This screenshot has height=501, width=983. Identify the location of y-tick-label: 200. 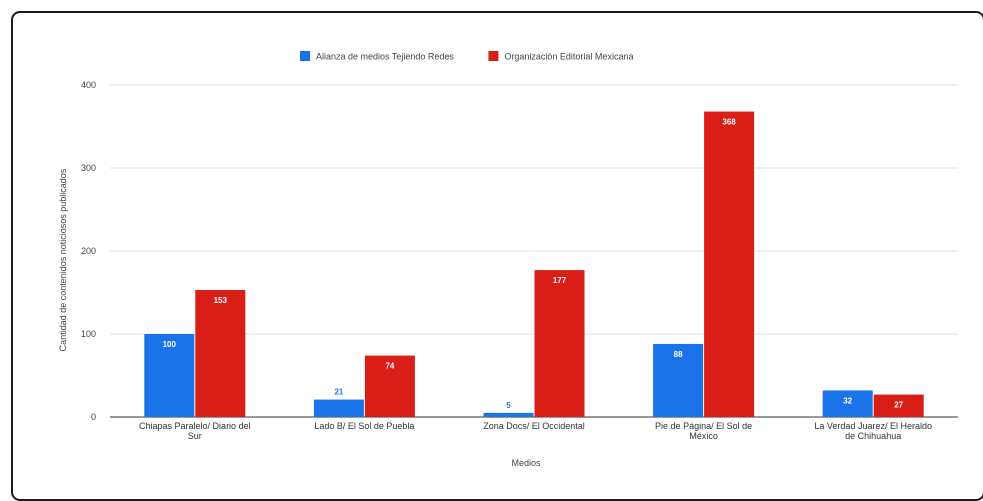
(88, 251).